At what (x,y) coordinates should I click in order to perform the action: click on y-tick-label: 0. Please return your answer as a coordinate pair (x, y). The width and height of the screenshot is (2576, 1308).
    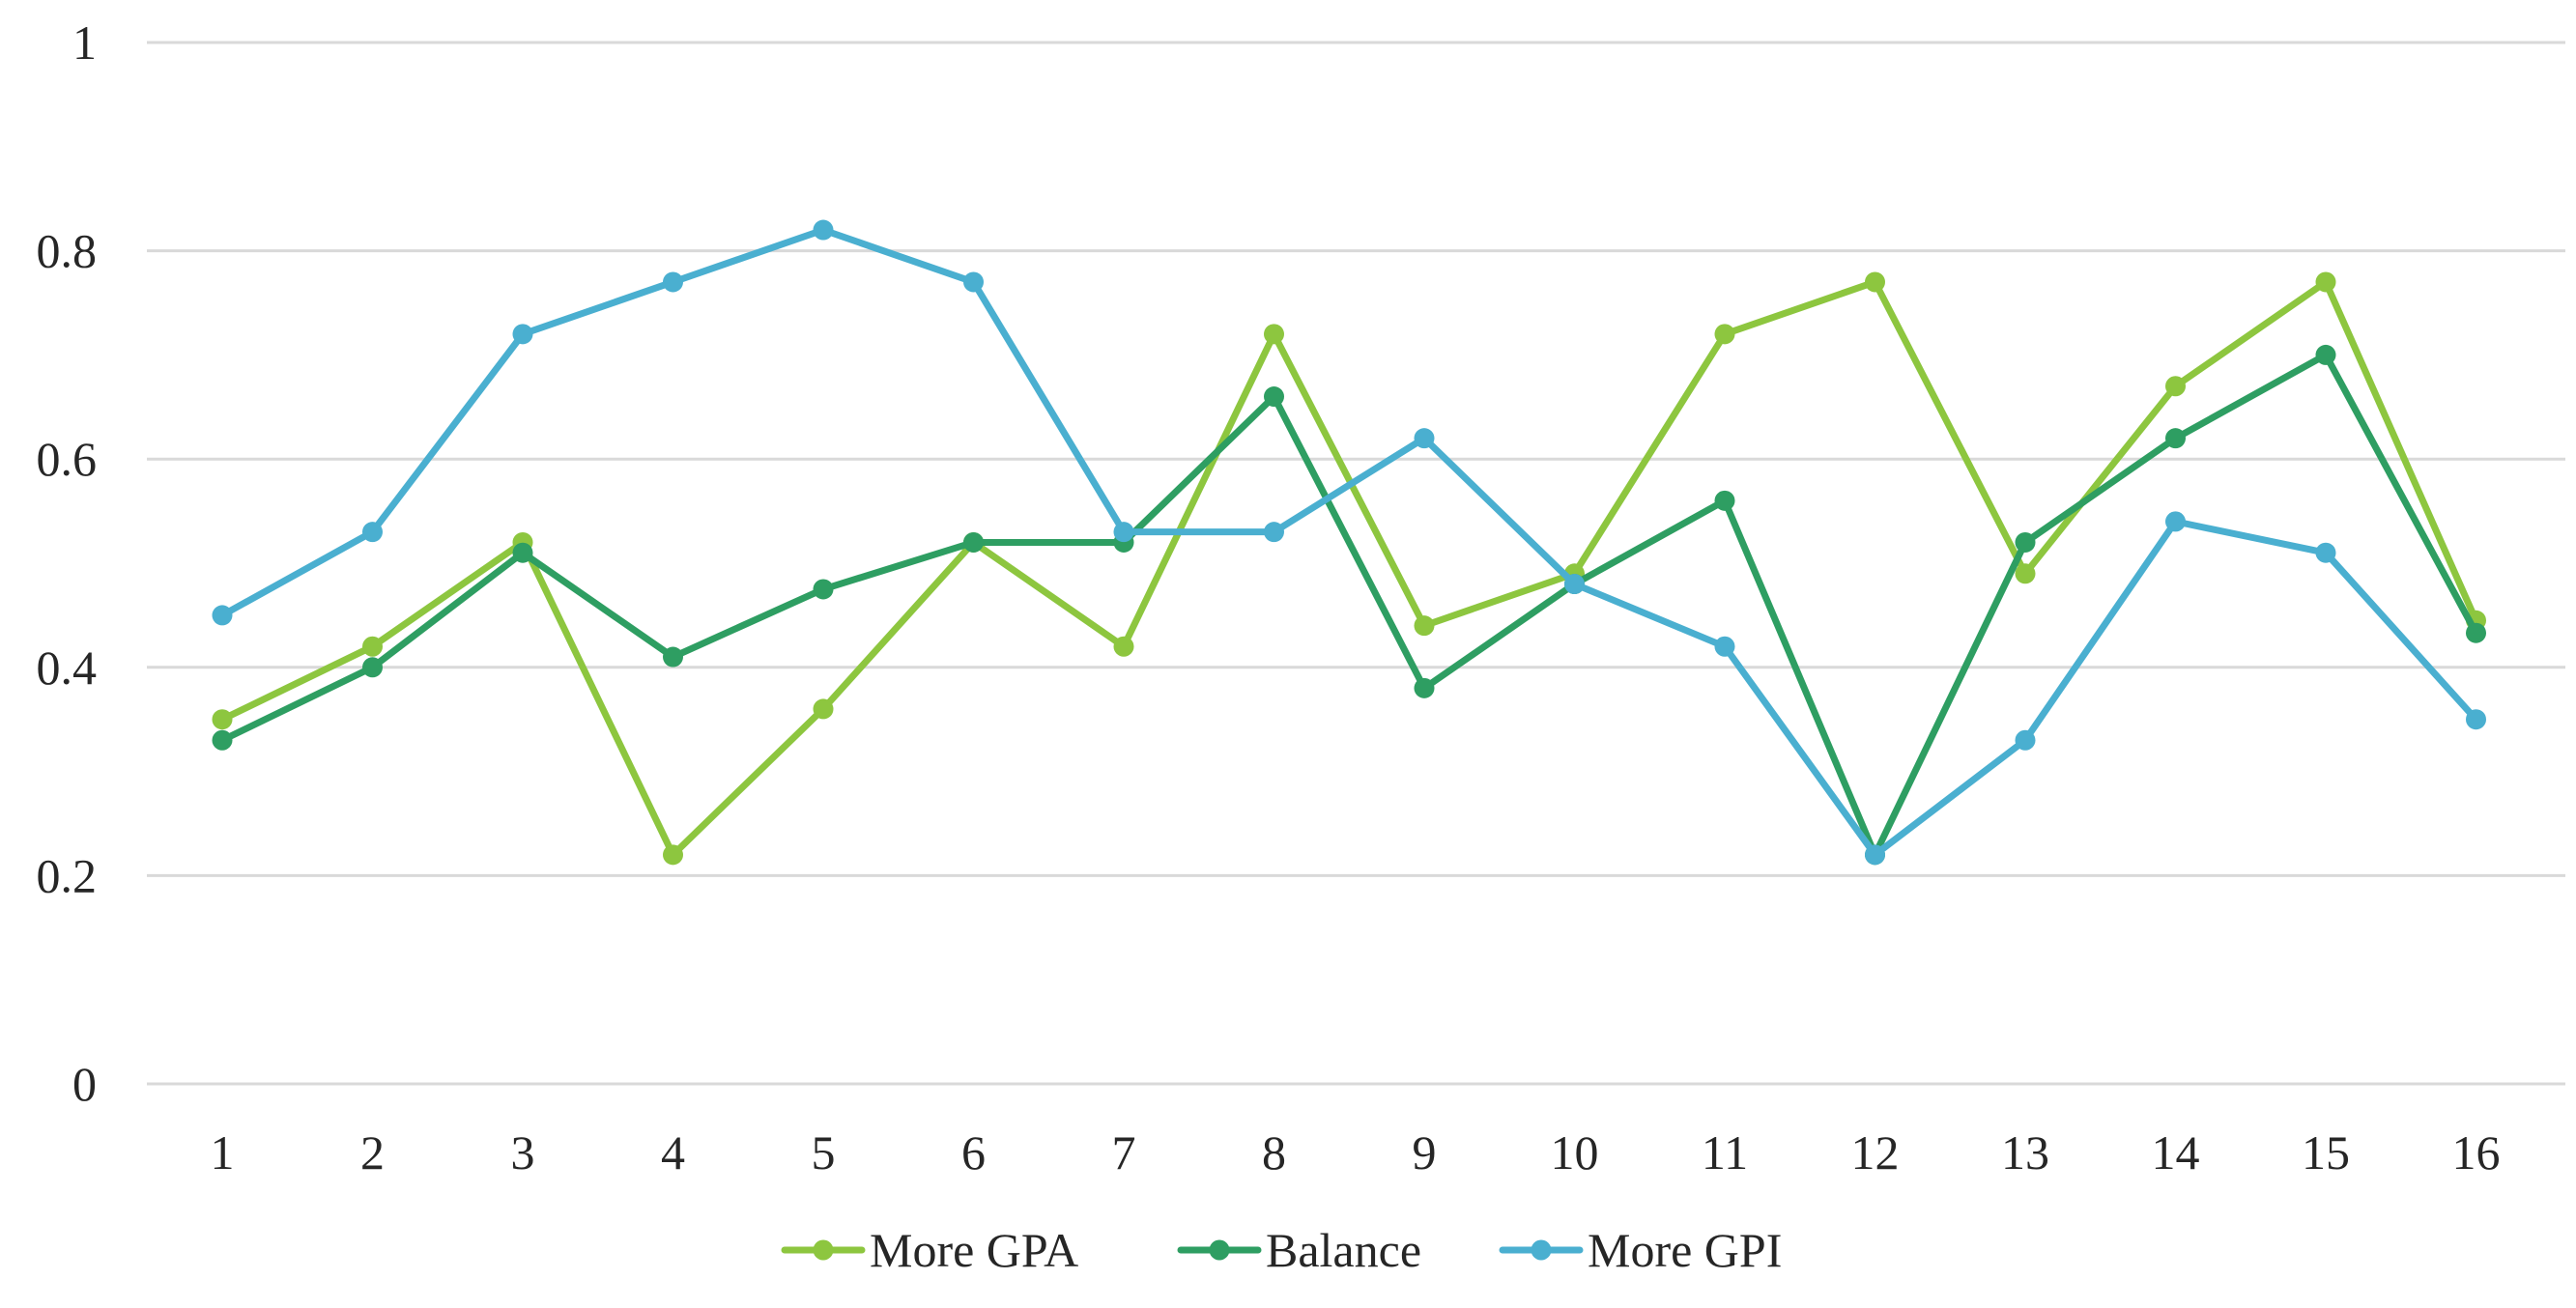
    Looking at the image, I should click on (84, 1084).